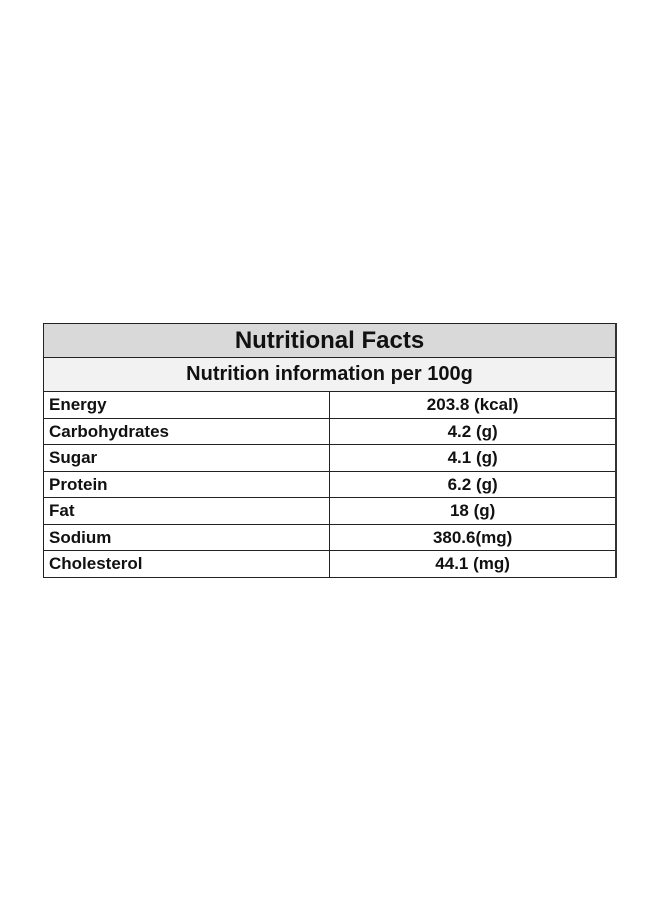 Image resolution: width=660 pixels, height=900 pixels. I want to click on nutrient-value: 4.2 (g), so click(473, 431).